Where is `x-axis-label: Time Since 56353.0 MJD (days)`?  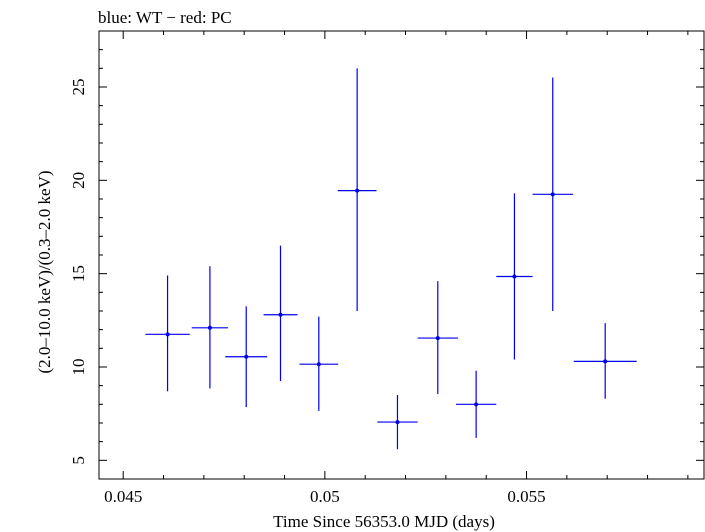
x-axis-label: Time Since 56353.0 MJD (days) is located at coordinates (384, 521).